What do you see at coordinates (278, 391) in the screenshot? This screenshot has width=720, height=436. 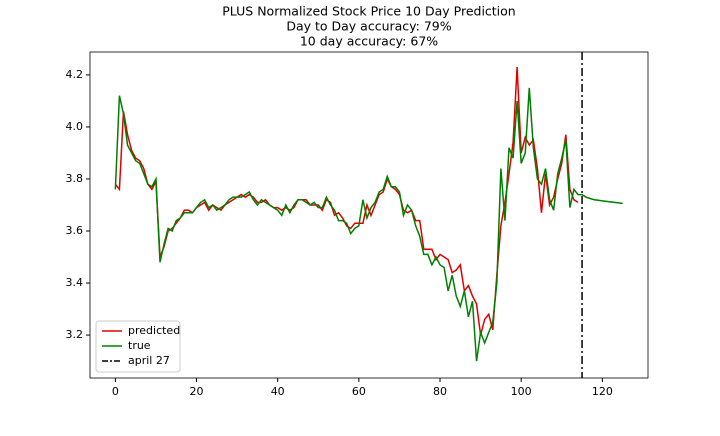 I see `x-tick-label: 40` at bounding box center [278, 391].